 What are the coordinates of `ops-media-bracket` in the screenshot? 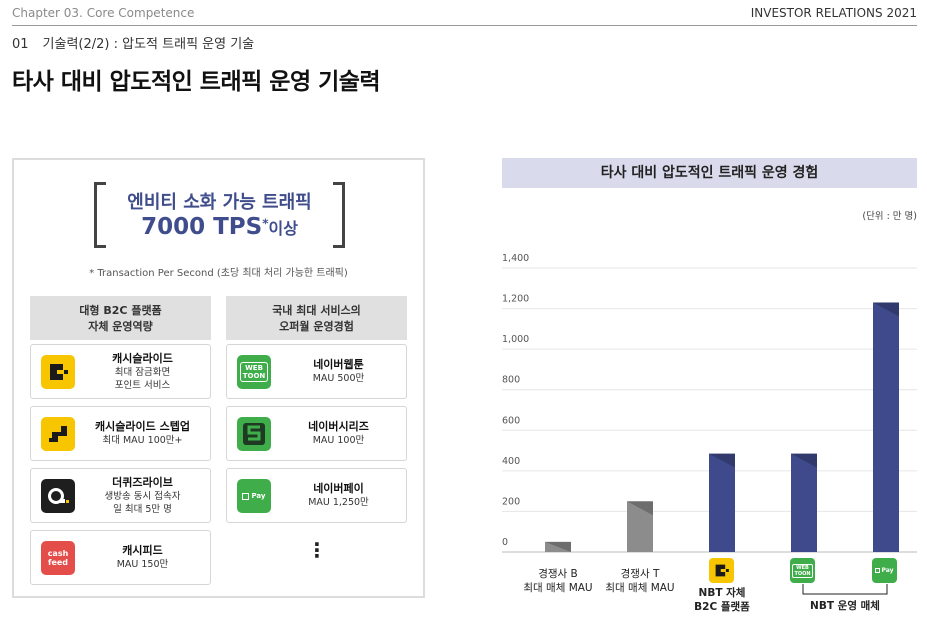 It's located at (845, 589).